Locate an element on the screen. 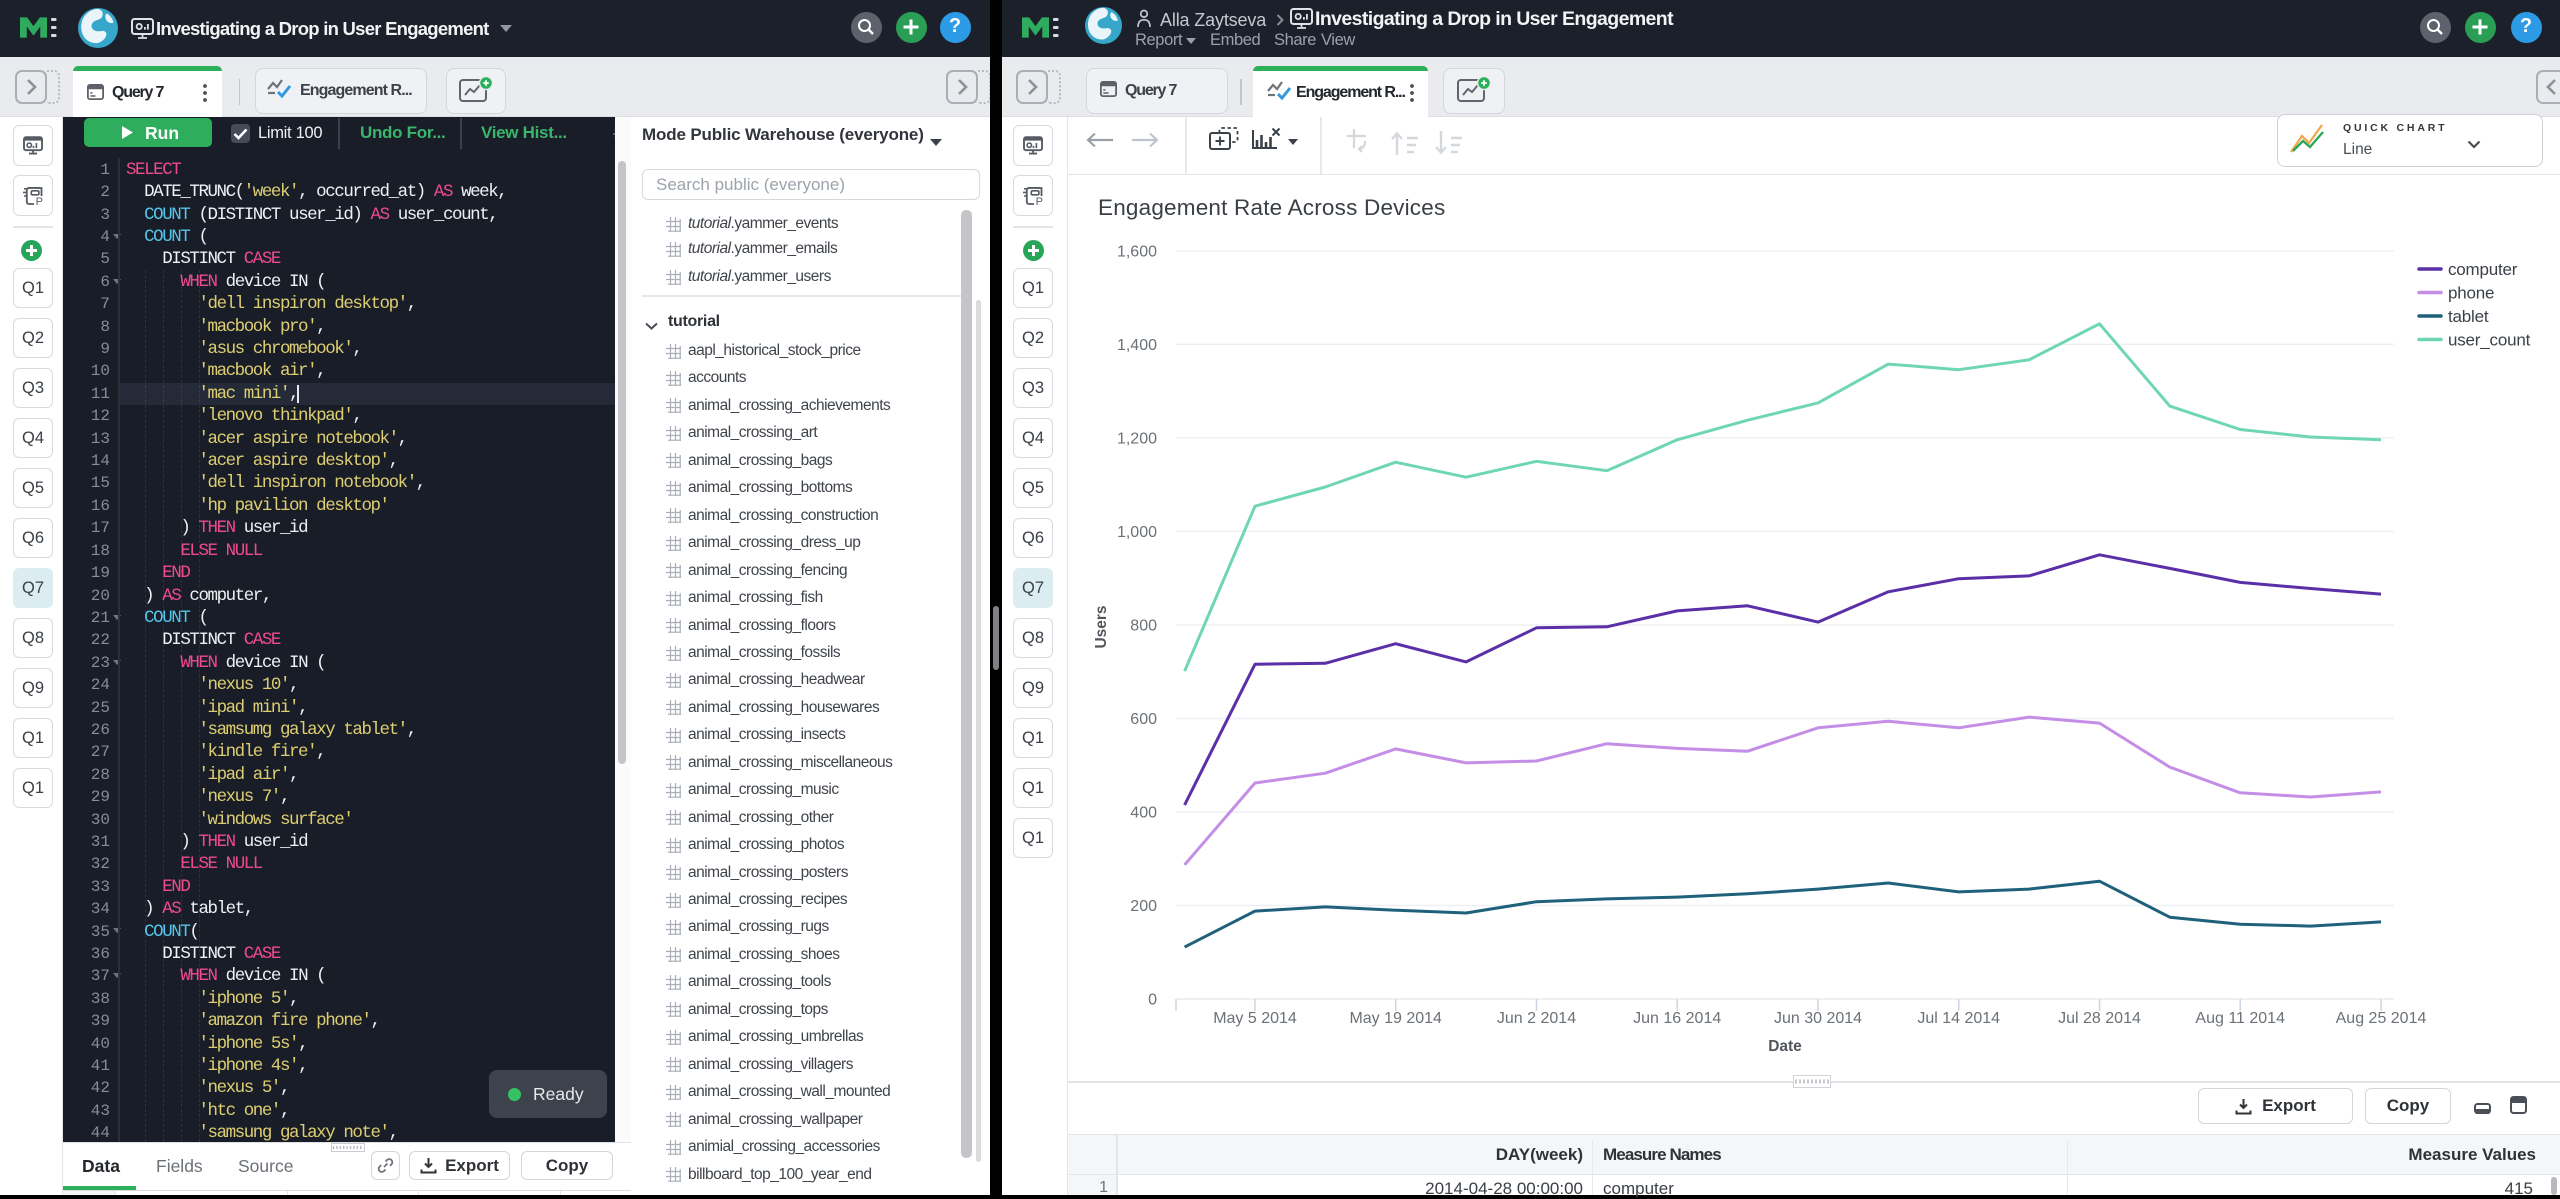  svg-text: phone is located at coordinates (2471, 293).